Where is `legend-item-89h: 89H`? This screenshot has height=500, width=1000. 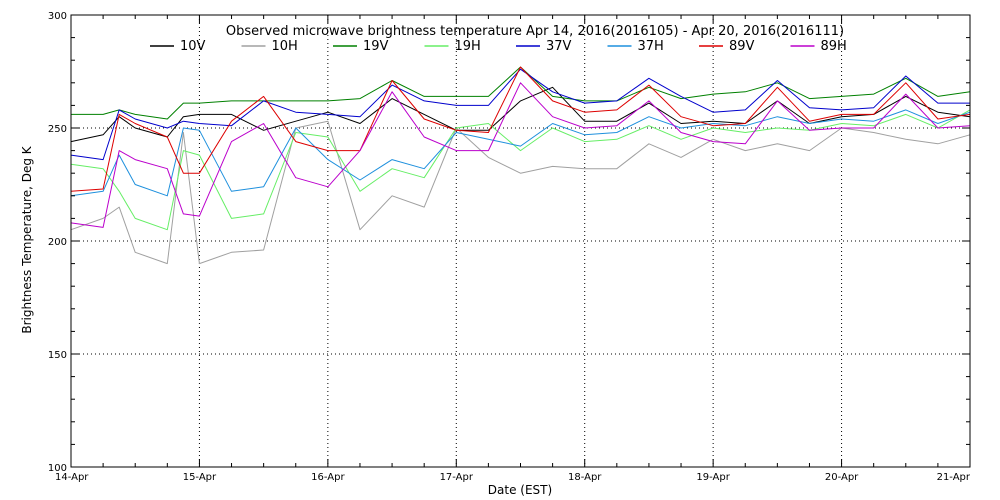 legend-item-89h: 89H is located at coordinates (818, 46).